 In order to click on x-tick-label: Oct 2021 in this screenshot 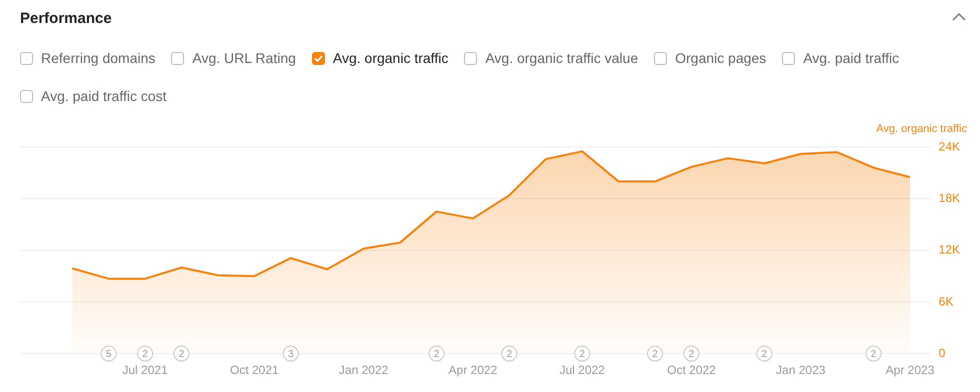, I will do `click(255, 370)`.